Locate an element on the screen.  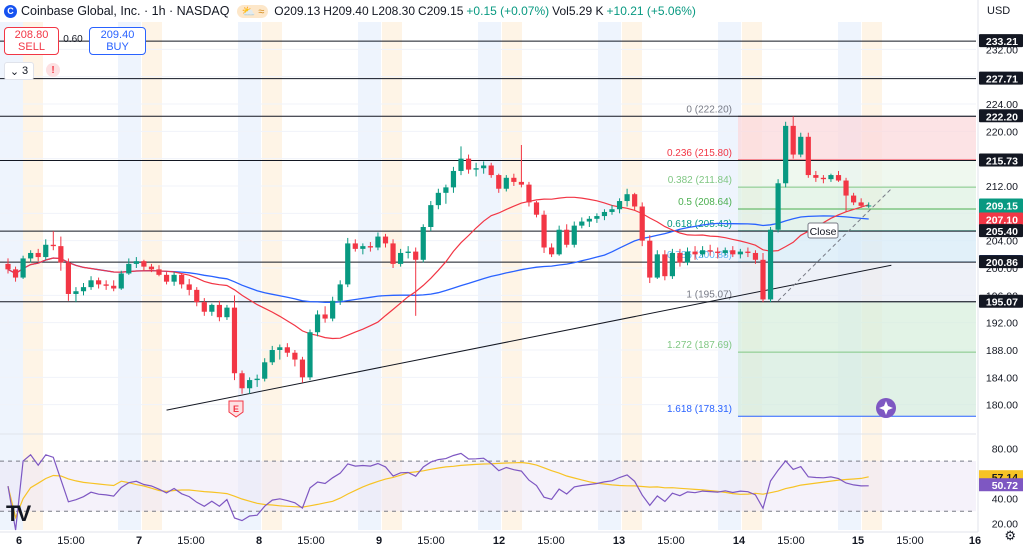
market-status-pill: ⛅ ≈ is located at coordinates (253, 11).